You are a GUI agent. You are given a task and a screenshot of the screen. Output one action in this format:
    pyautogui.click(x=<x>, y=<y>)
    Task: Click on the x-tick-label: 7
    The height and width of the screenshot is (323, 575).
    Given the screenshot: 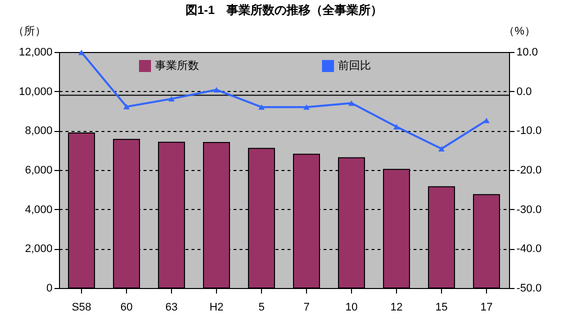 What is the action you would take?
    pyautogui.click(x=306, y=308)
    